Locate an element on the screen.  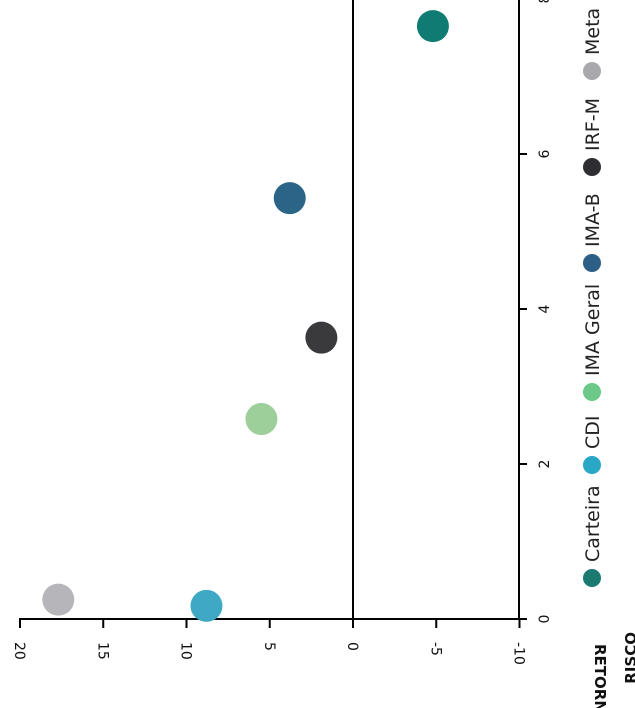
legend-marker-irf-m is located at coordinates (592, 167).